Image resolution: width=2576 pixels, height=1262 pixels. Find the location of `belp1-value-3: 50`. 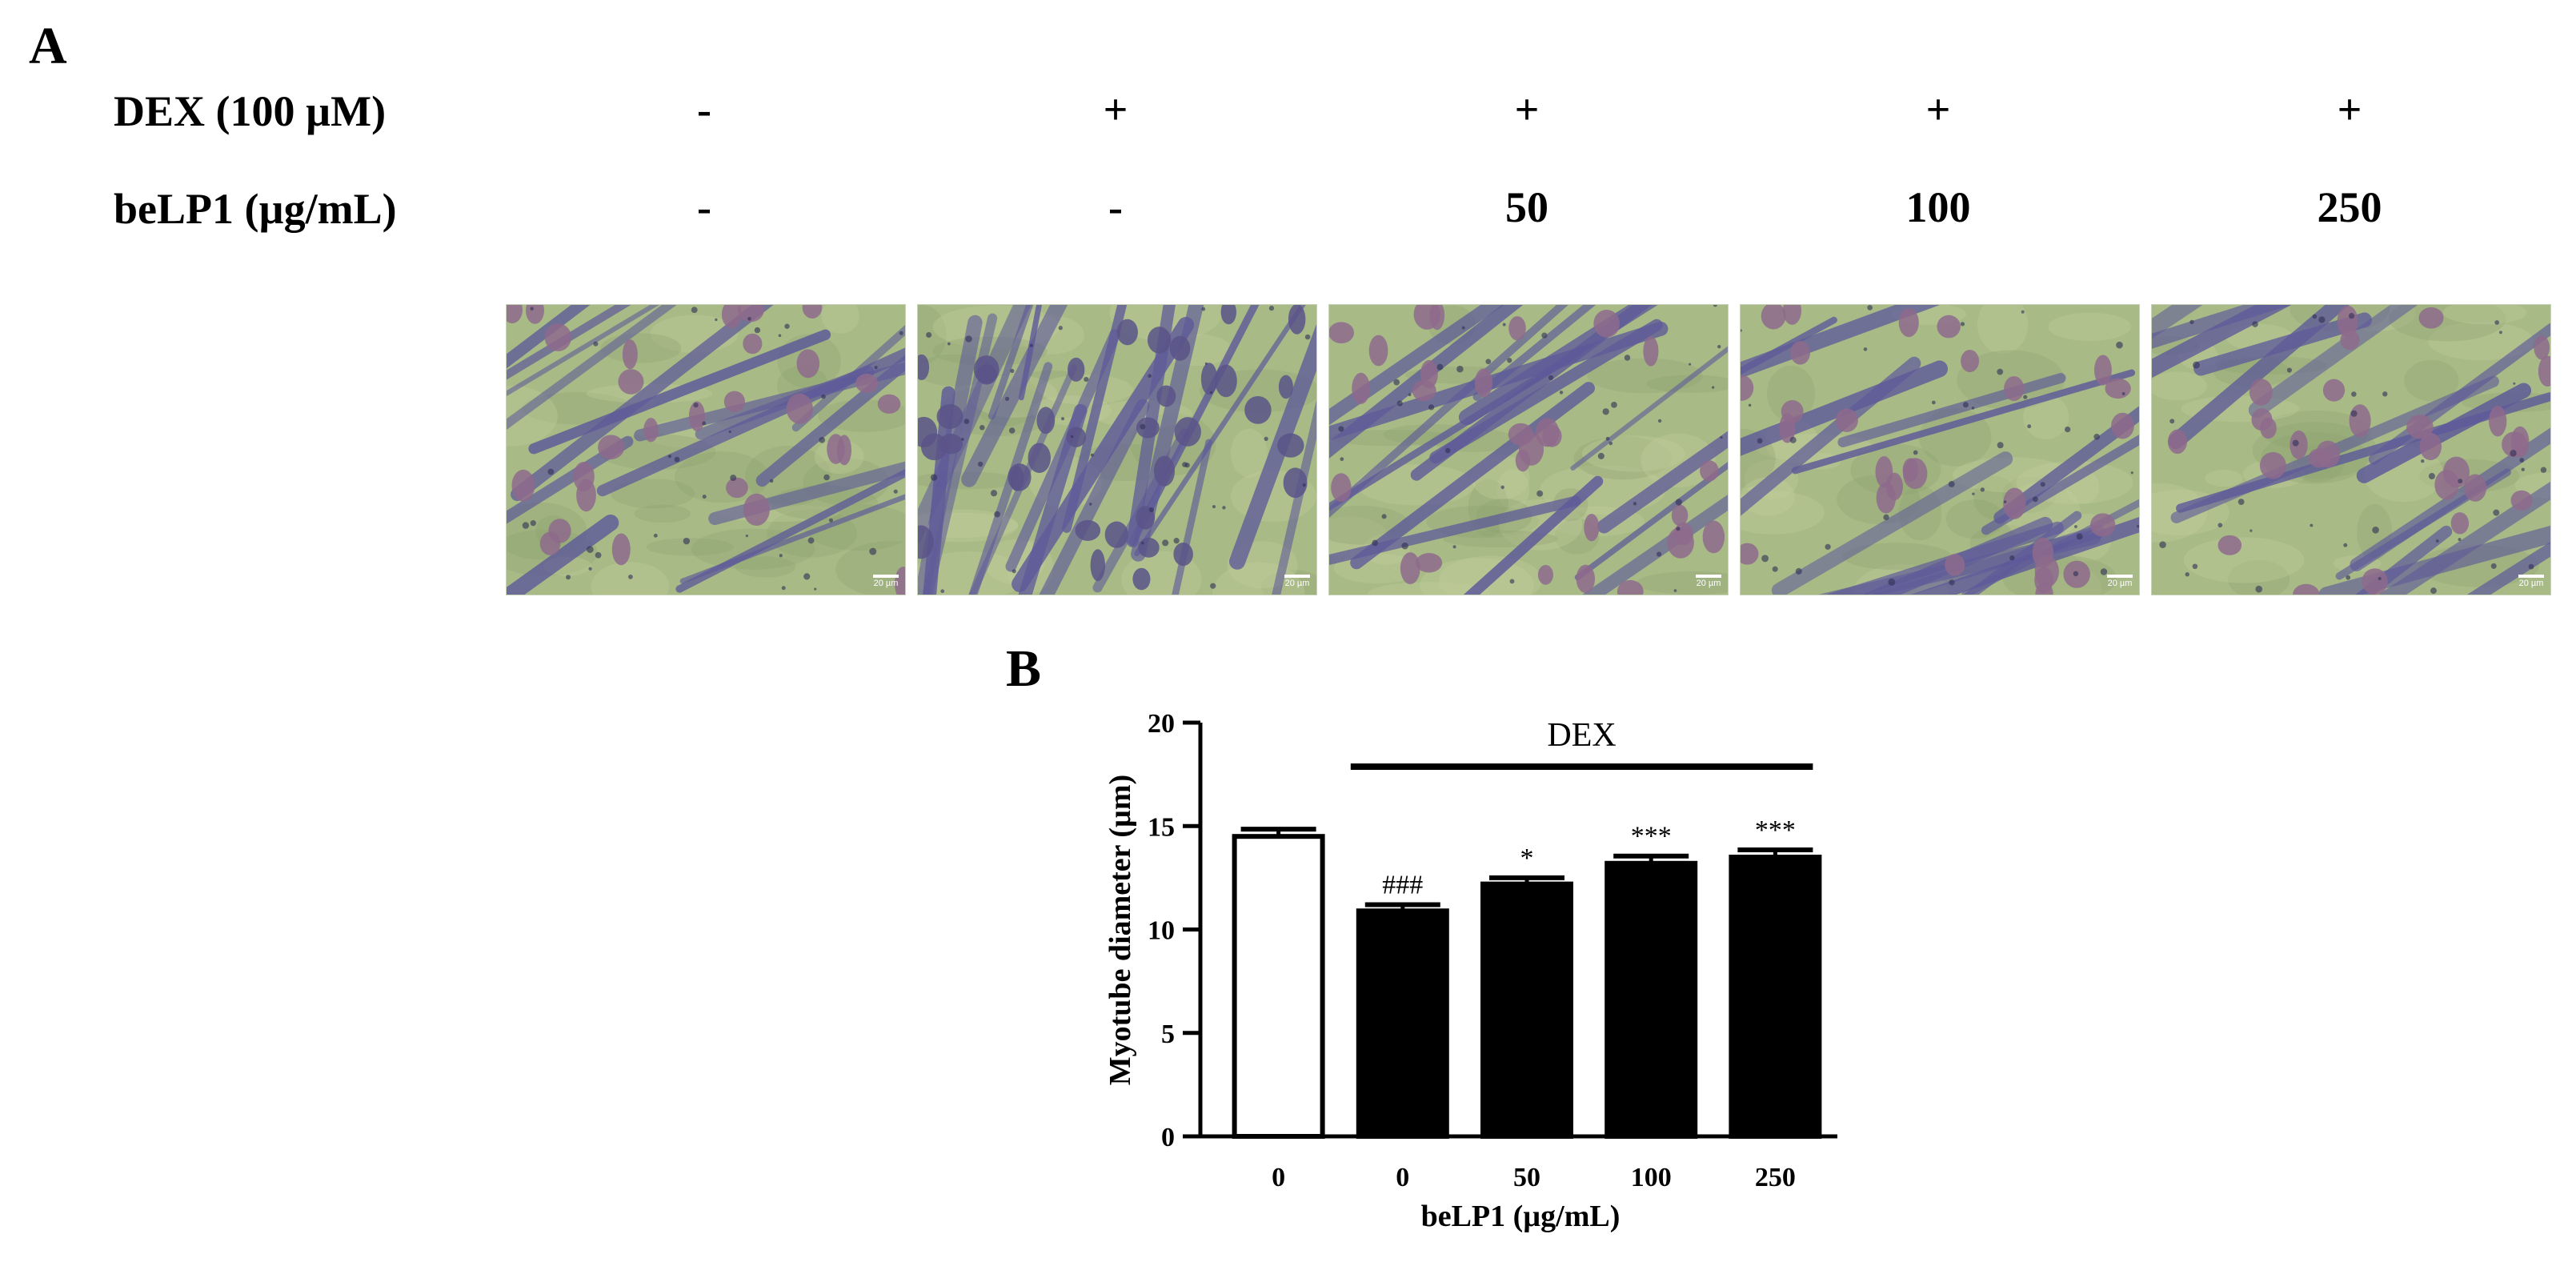

belp1-value-3: 50 is located at coordinates (1526, 207).